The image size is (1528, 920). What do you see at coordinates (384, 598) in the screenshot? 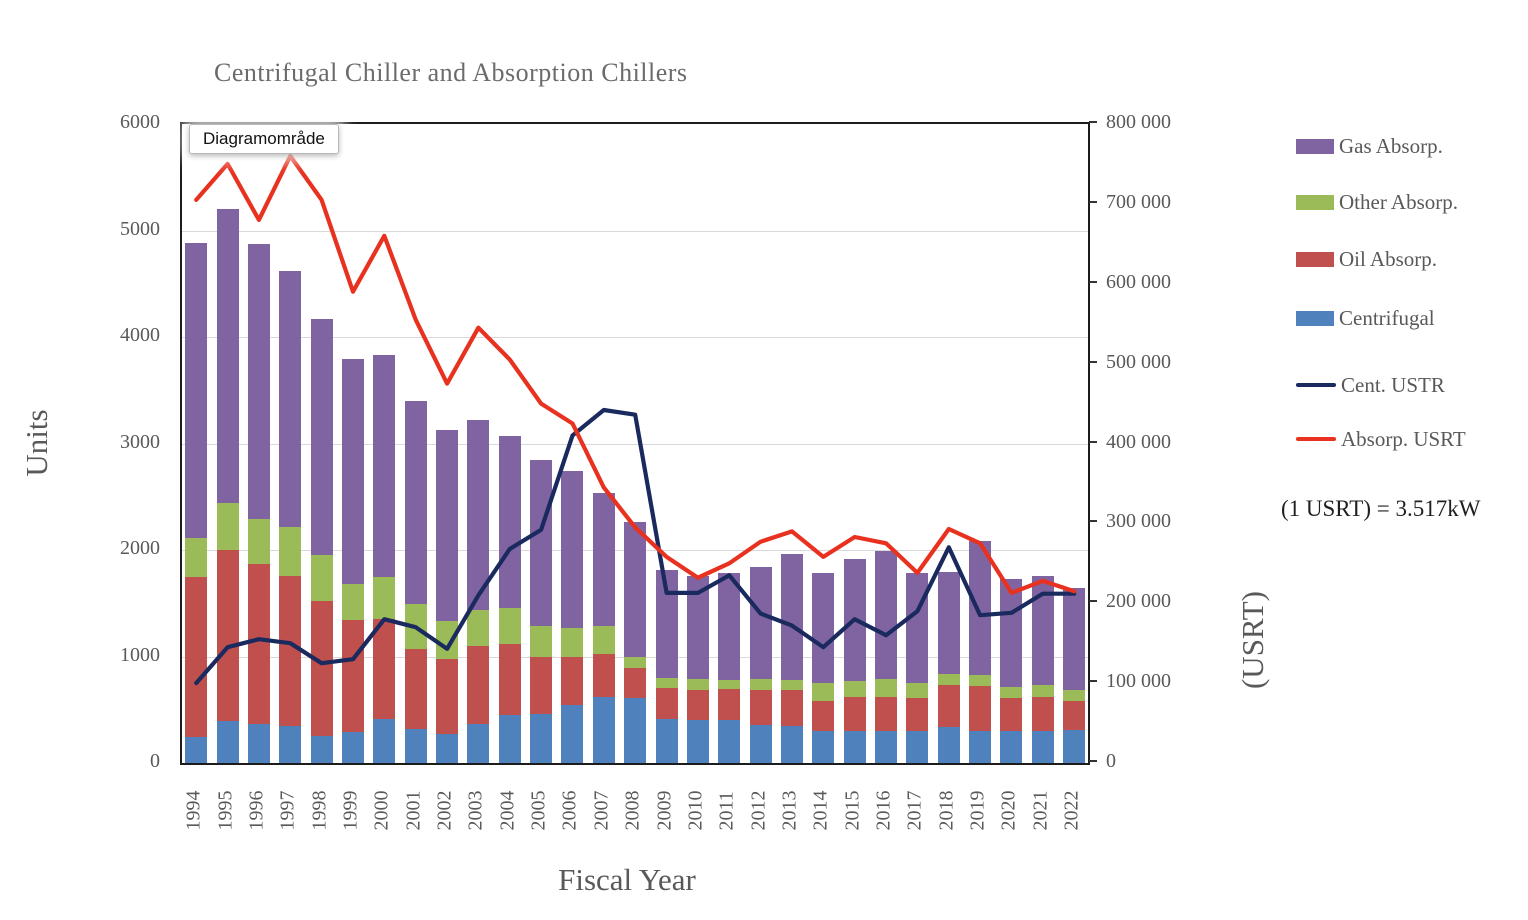
I see `bar-segment-other-absorp-2000` at bounding box center [384, 598].